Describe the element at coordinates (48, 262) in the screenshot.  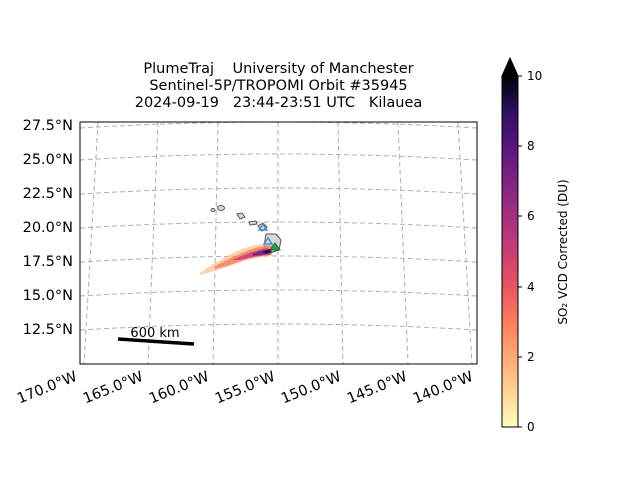
I see `lat-label: 17.5°N` at that location.